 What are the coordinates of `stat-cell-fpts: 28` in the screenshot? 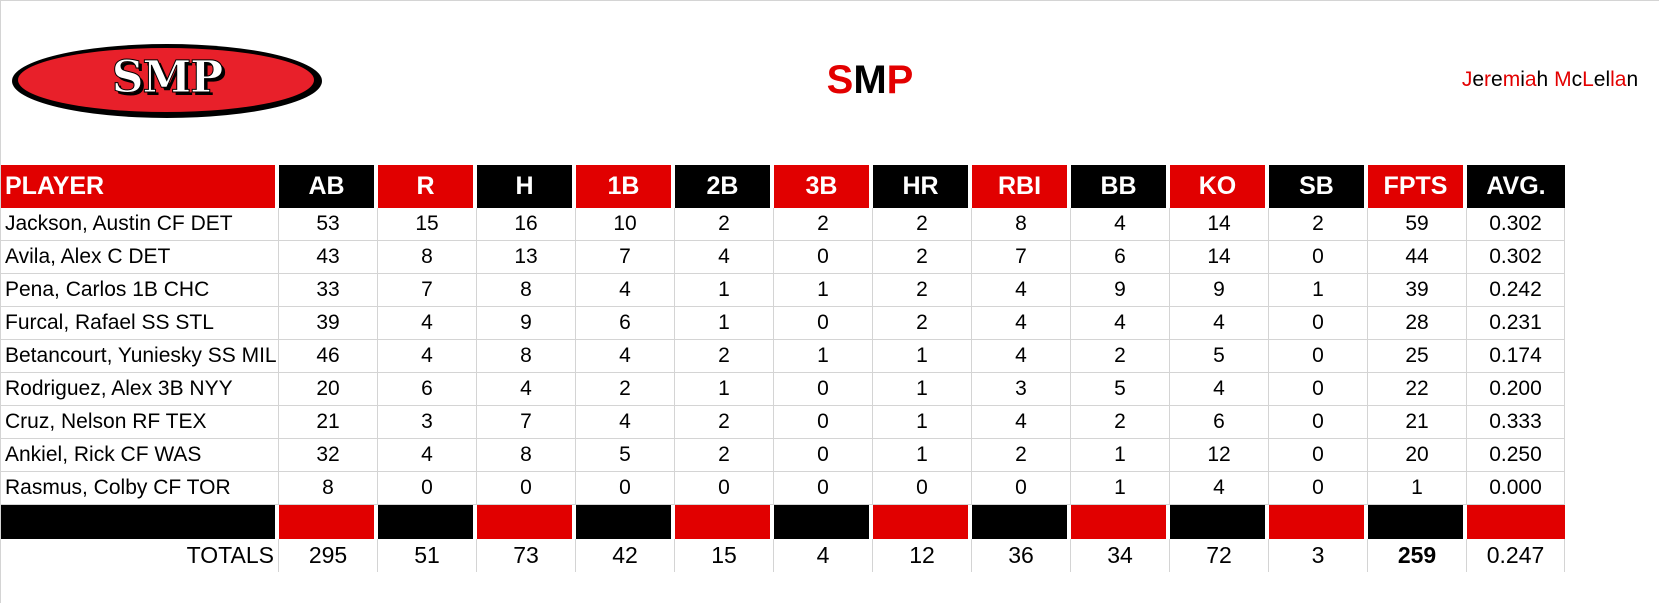 It's located at (1417, 323).